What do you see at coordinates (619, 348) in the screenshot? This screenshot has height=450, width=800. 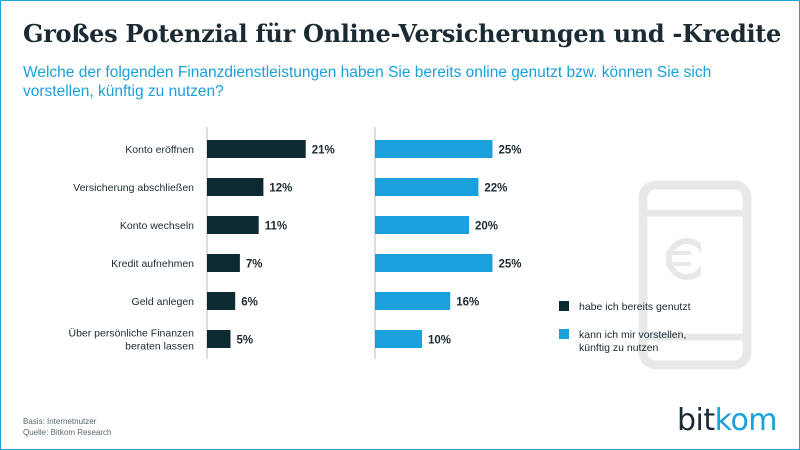 I see `legend-label-line: künftig zu nutzen` at bounding box center [619, 348].